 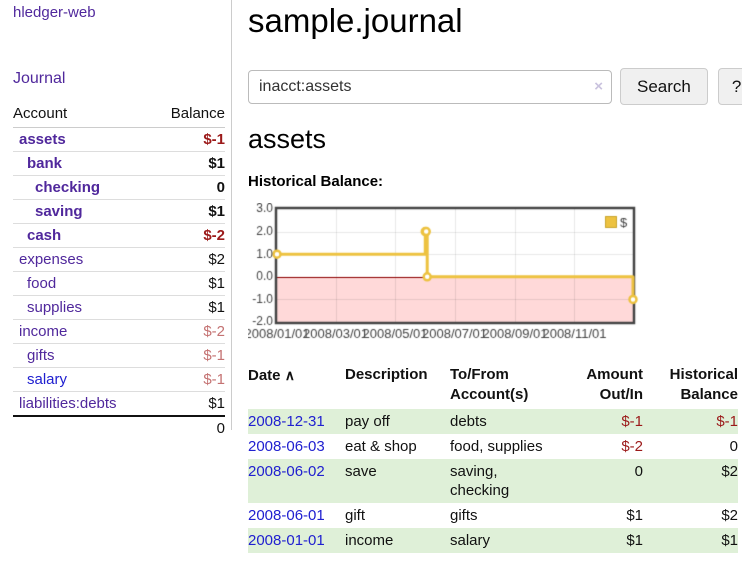 What do you see at coordinates (480, 481) in the screenshot?
I see `transaction-accounts: saving, checking` at bounding box center [480, 481].